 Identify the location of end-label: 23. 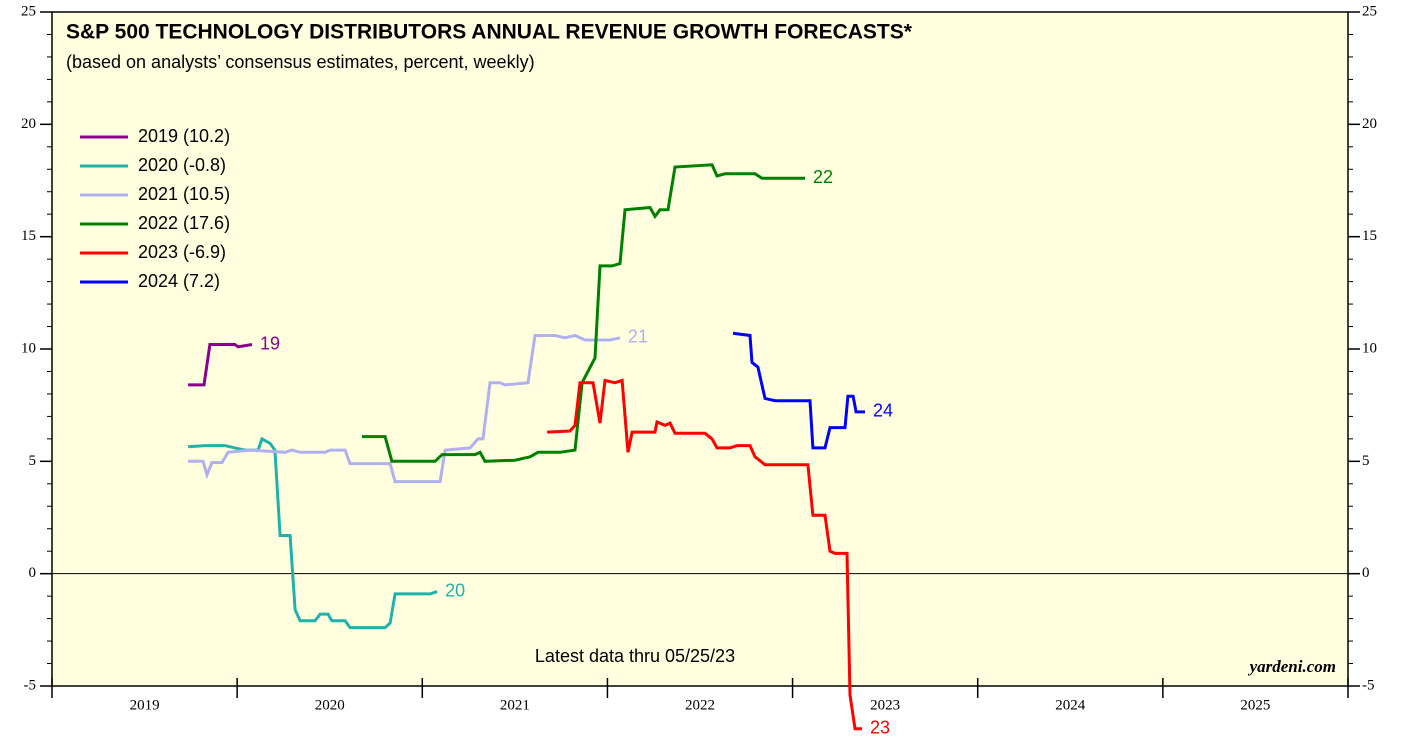
(880, 727).